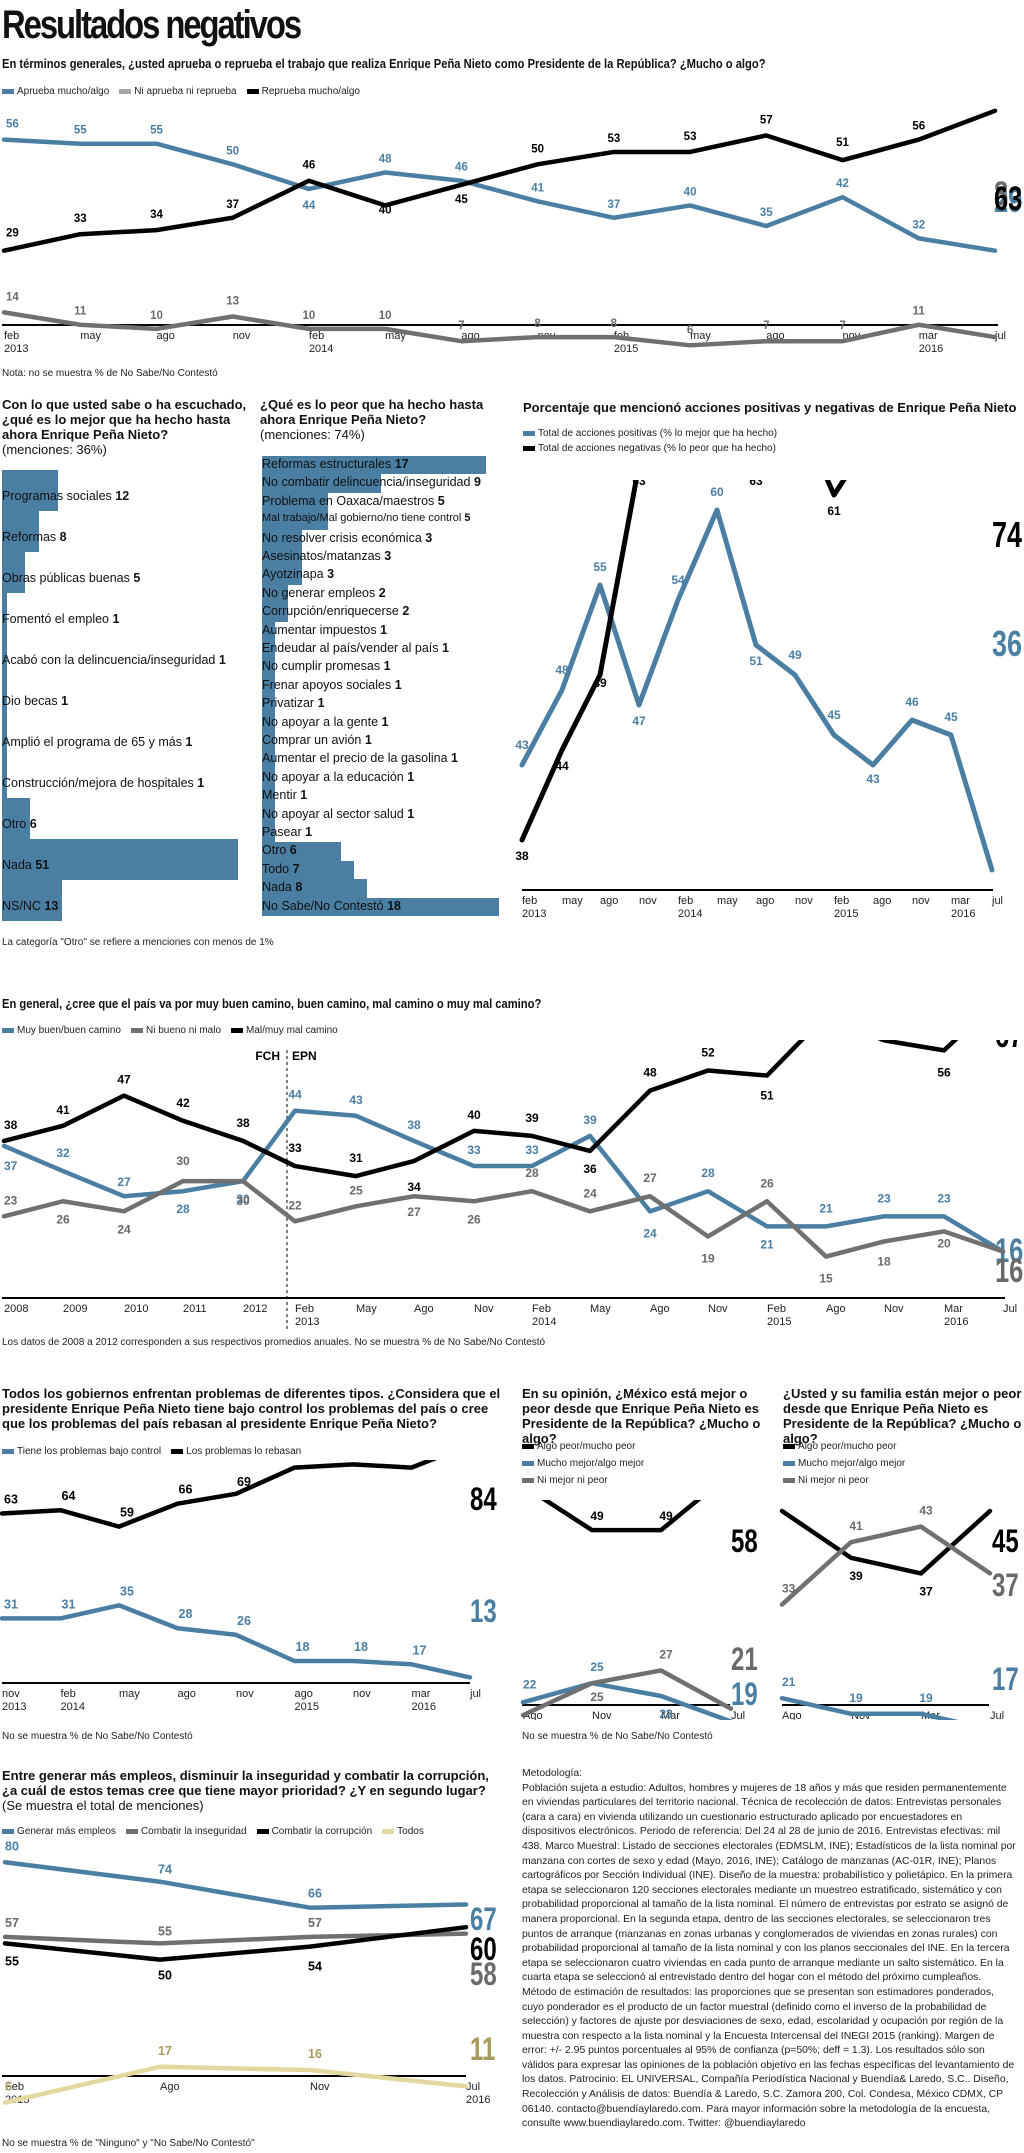  Describe the element at coordinates (186, 1614) in the screenshot. I see `data-label: 28` at that location.